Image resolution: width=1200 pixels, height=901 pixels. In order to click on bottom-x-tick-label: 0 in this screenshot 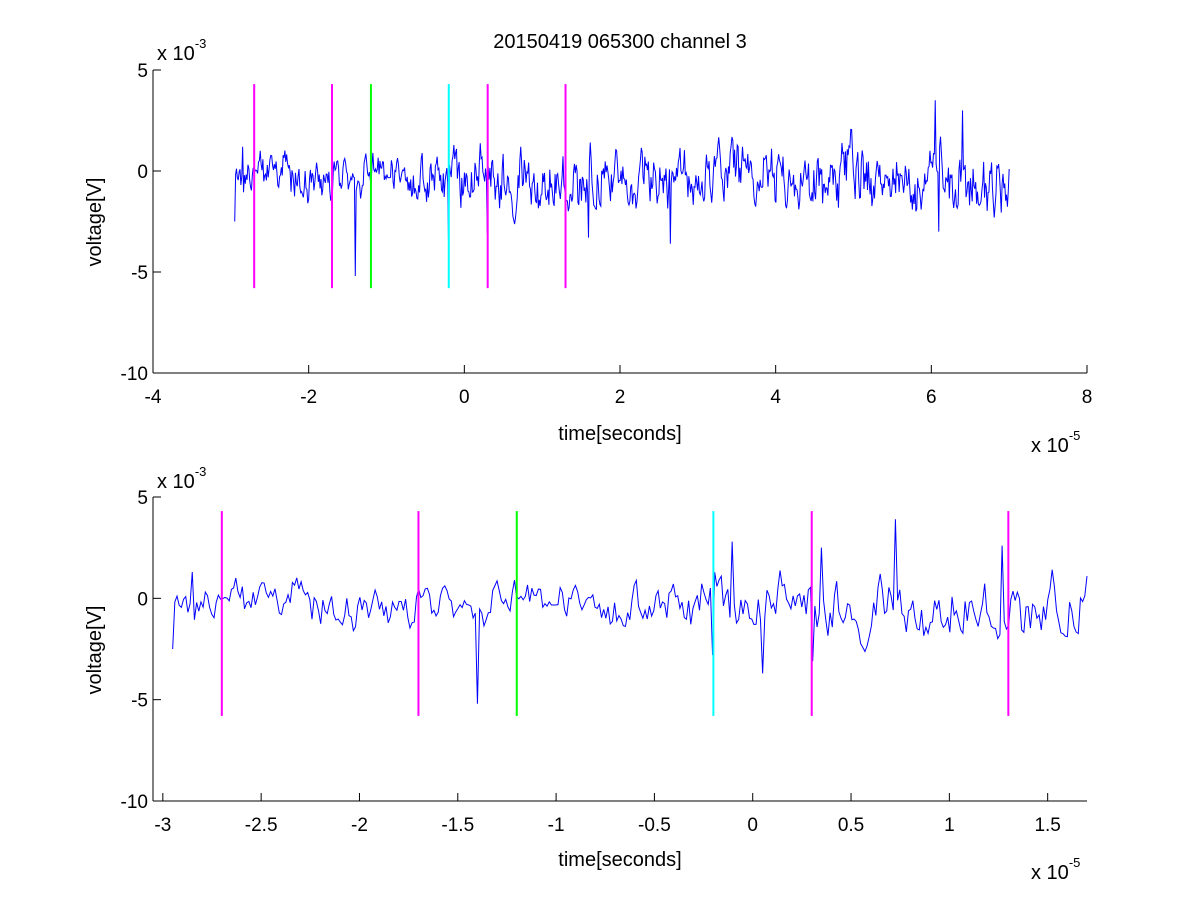, I will do `click(752, 825)`.